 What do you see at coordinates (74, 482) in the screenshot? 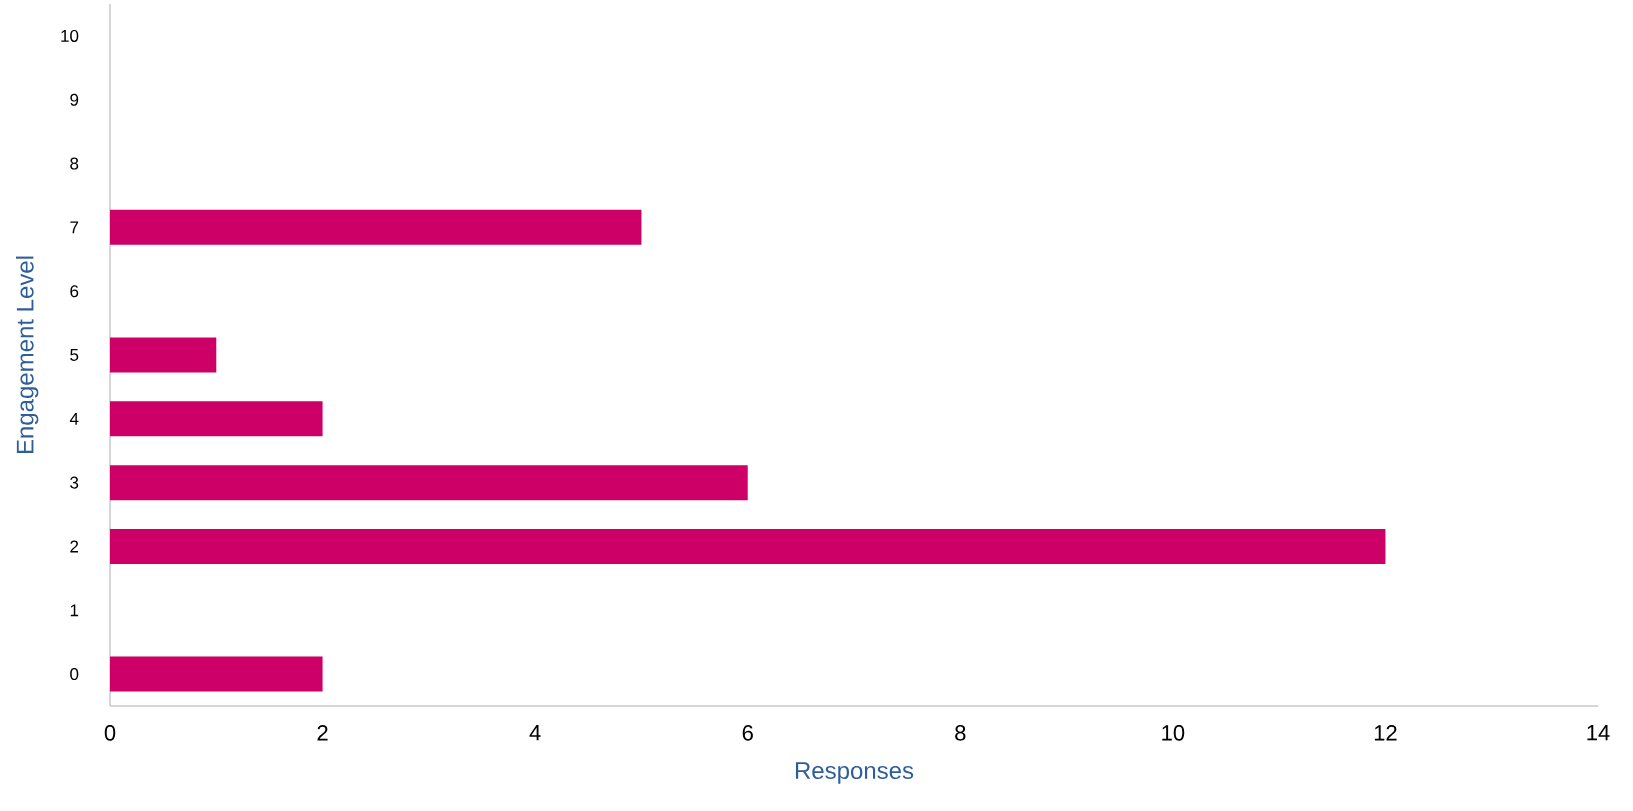
I see `y-tick-label: 3` at bounding box center [74, 482].